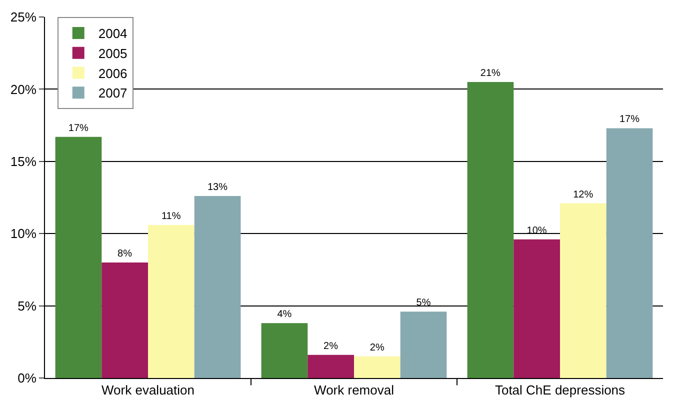 The width and height of the screenshot is (673, 408). I want to click on data-label: 8%, so click(125, 254).